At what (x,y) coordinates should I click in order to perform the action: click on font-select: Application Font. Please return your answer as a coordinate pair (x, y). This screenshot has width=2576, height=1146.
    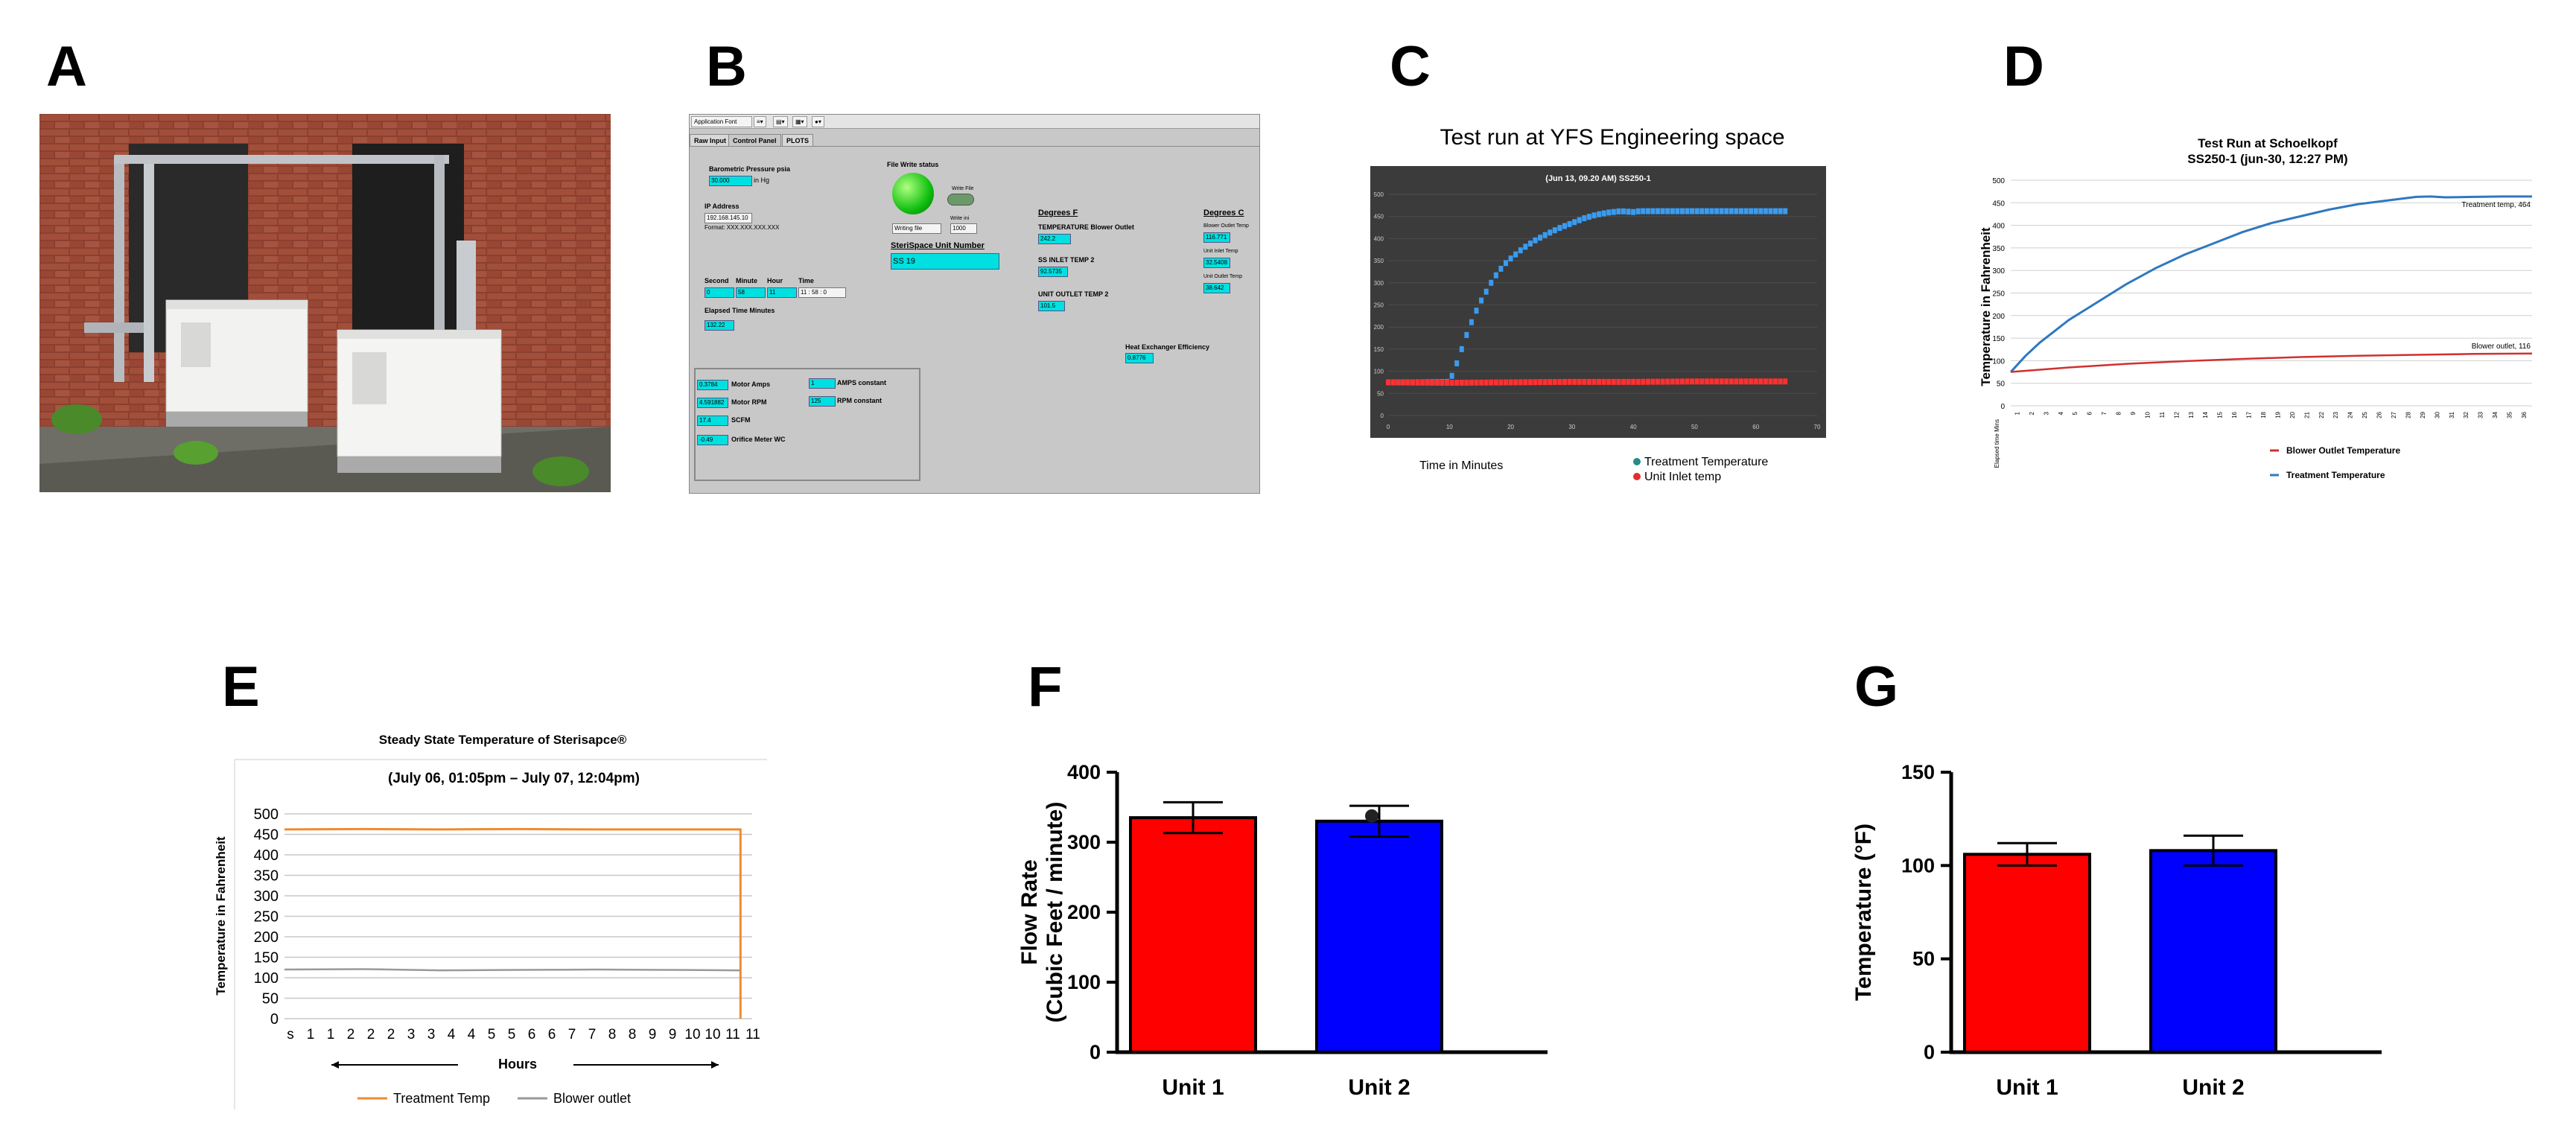
    Looking at the image, I should click on (721, 121).